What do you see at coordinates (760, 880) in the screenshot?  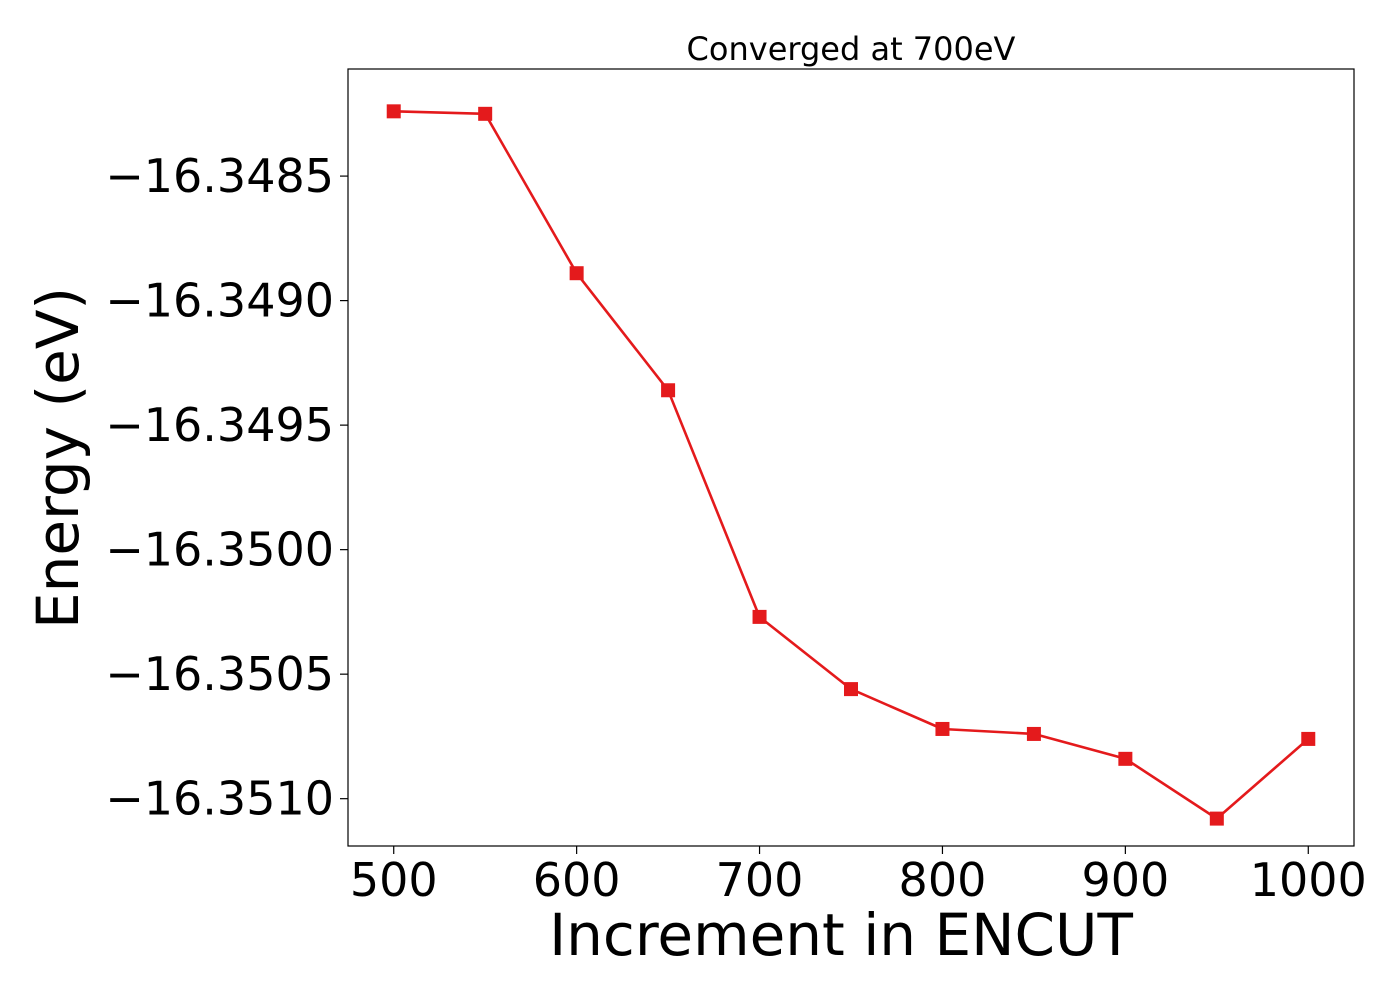 I see `x-tick-label: 700` at bounding box center [760, 880].